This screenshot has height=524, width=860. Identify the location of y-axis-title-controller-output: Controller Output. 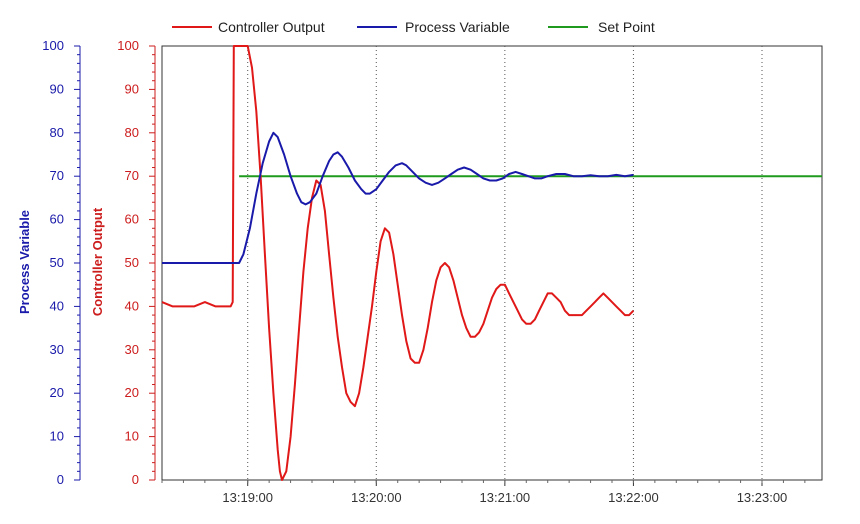
(97, 261).